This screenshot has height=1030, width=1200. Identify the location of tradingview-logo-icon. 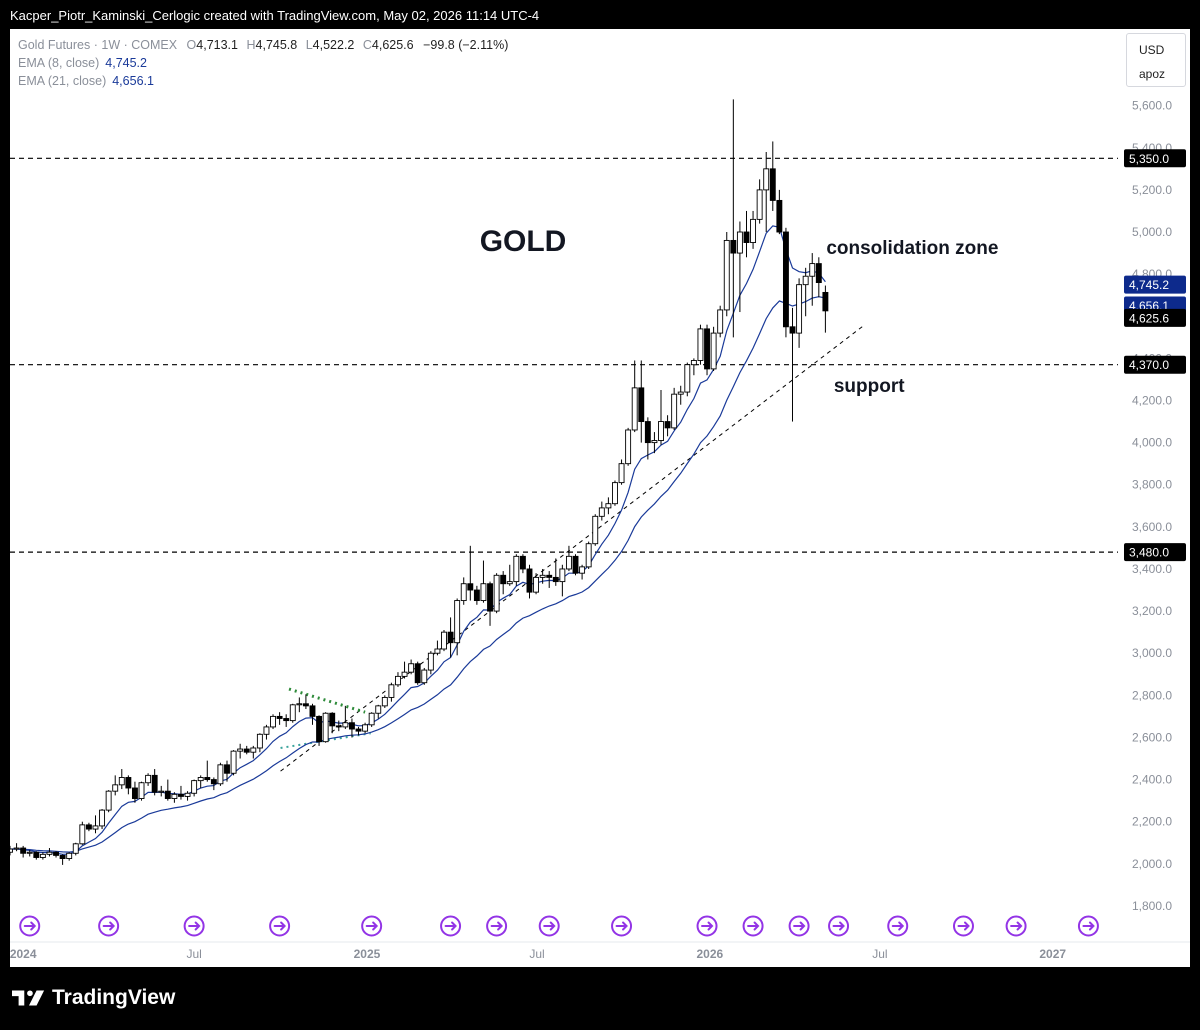
(28, 998).